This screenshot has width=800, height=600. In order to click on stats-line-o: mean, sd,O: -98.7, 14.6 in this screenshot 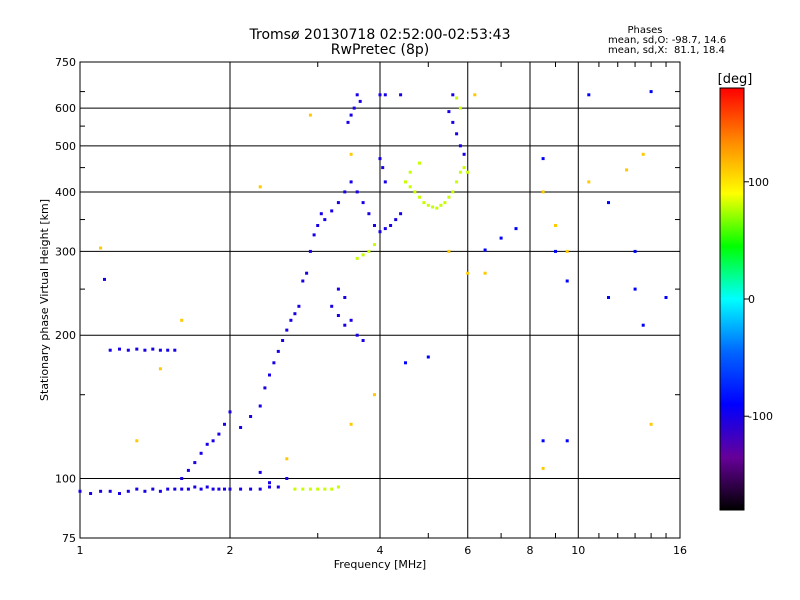, I will do `click(667, 40)`.